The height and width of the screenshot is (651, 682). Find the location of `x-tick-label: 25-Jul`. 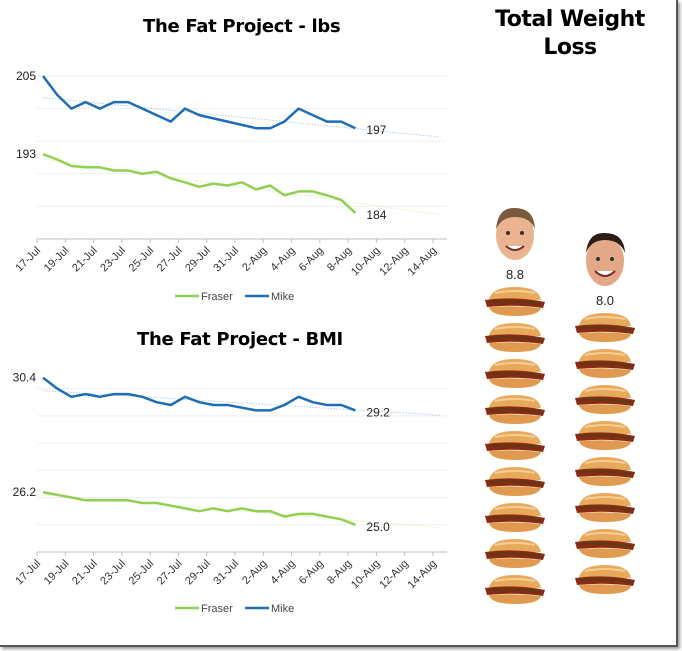

x-tick-label: 25-Jul is located at coordinates (142, 573).